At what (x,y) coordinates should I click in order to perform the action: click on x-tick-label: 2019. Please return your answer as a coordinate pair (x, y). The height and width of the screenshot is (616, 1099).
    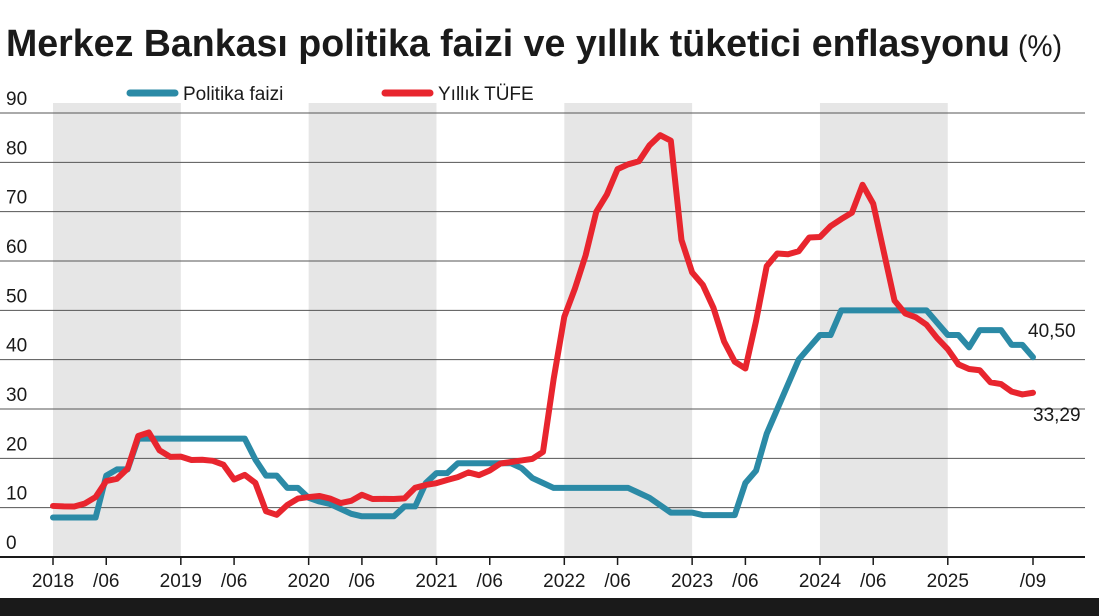
    Looking at the image, I should click on (181, 581).